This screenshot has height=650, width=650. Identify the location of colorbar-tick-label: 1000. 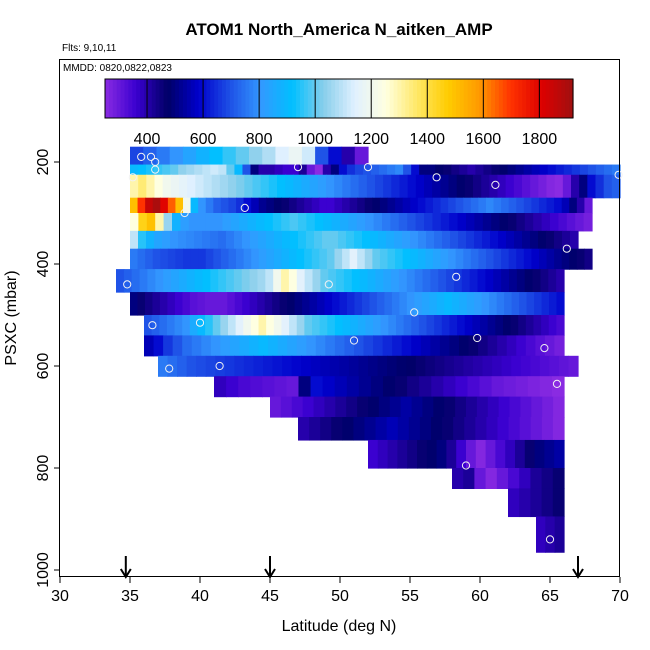
(315, 139).